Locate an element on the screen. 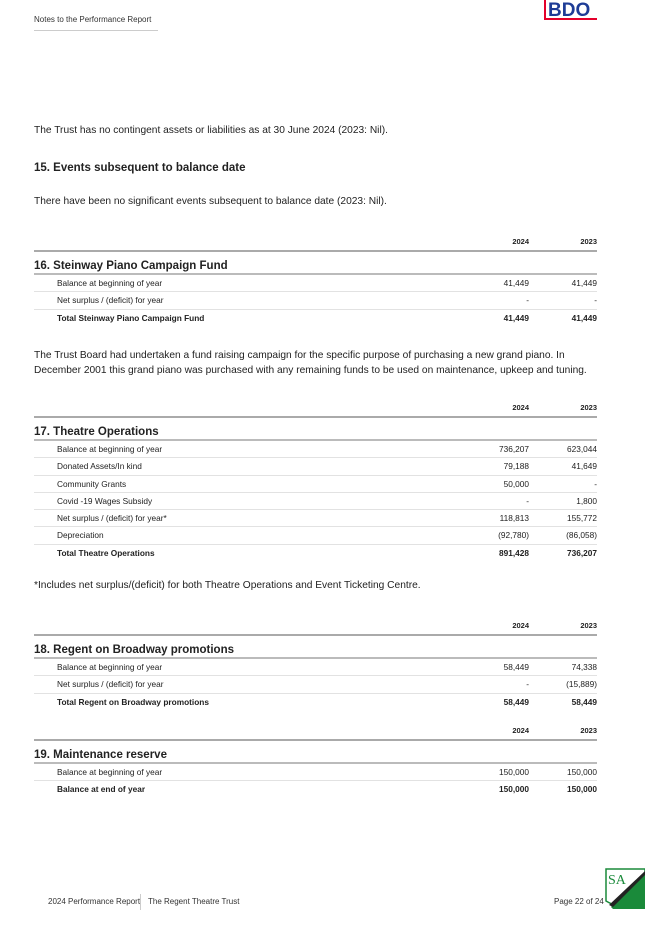 This screenshot has height=926, width=645. table-row: Donated Assets/In kind 79,188 41,649 is located at coordinates (315, 467).